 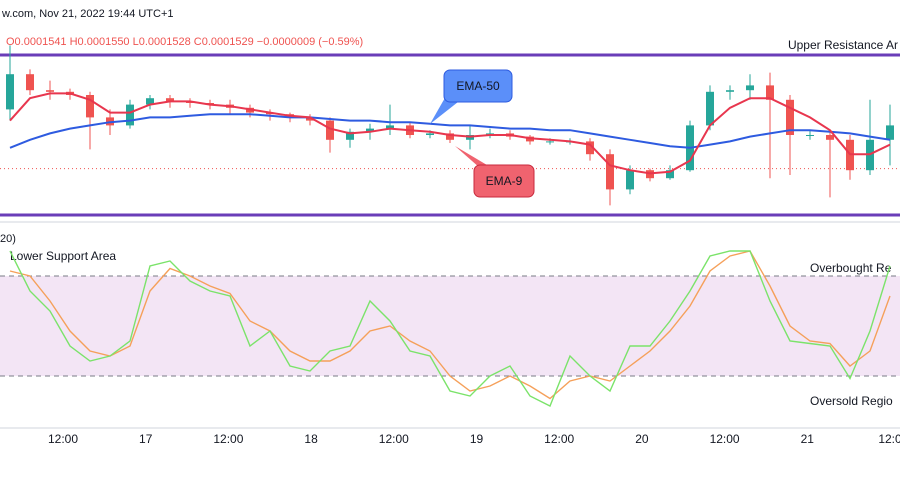 I want to click on source-info: w.com, Nov 21, 2022 19:44 UTC+1, so click(x=87, y=14).